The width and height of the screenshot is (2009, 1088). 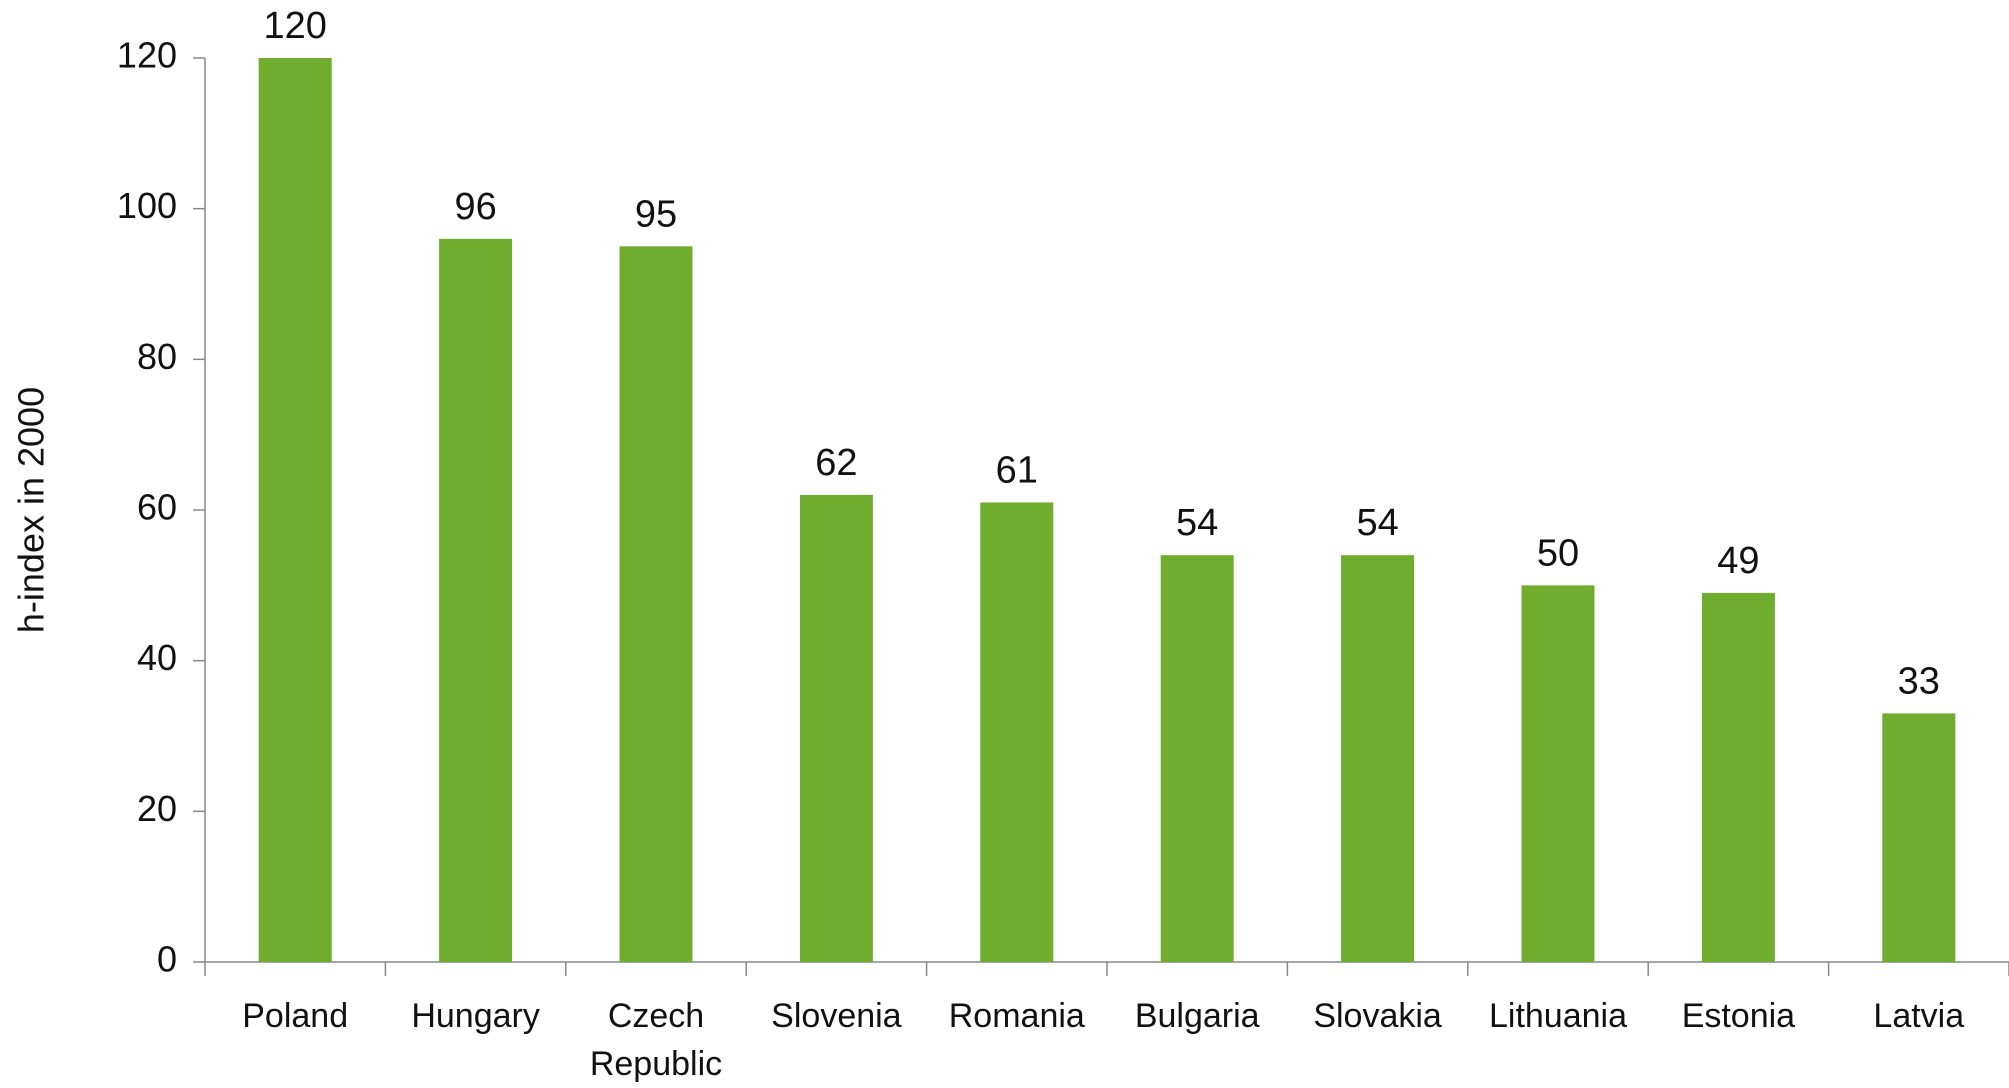 What do you see at coordinates (656, 214) in the screenshot?
I see `value-label: 95` at bounding box center [656, 214].